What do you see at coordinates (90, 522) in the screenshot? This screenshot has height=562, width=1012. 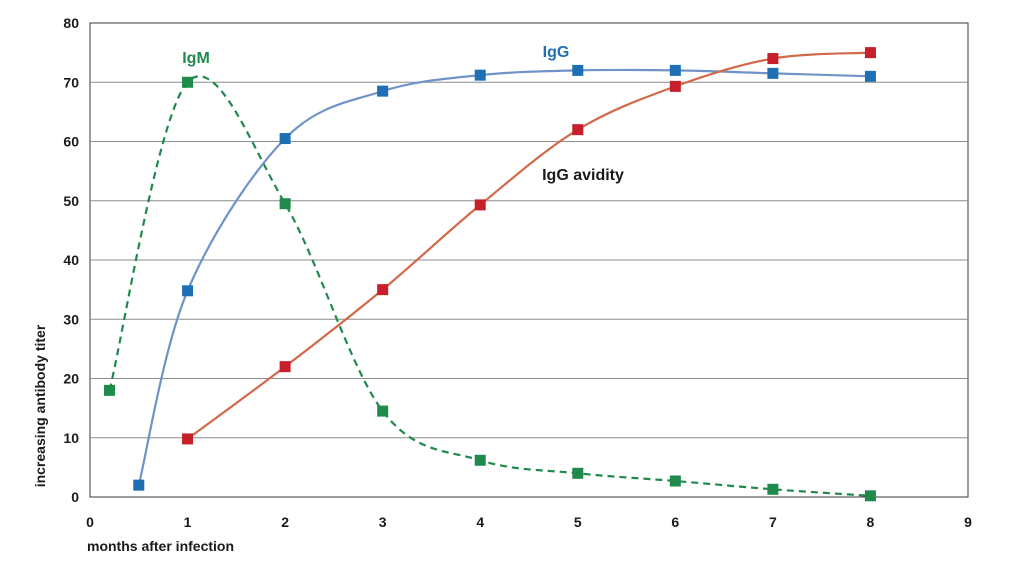 I see `x-tick-label: 0` at bounding box center [90, 522].